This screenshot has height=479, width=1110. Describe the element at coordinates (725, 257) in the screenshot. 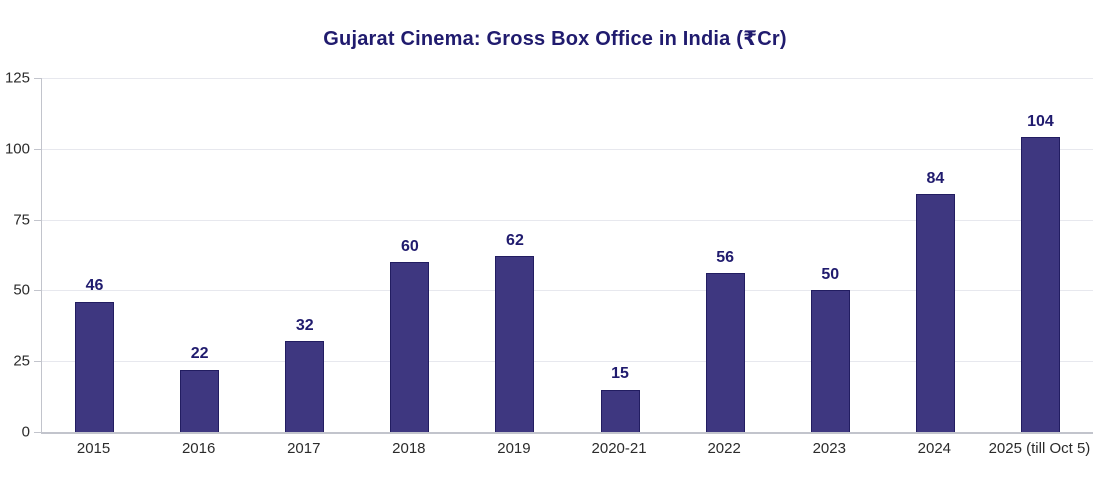

I see `bar-value-label: 56` at that location.